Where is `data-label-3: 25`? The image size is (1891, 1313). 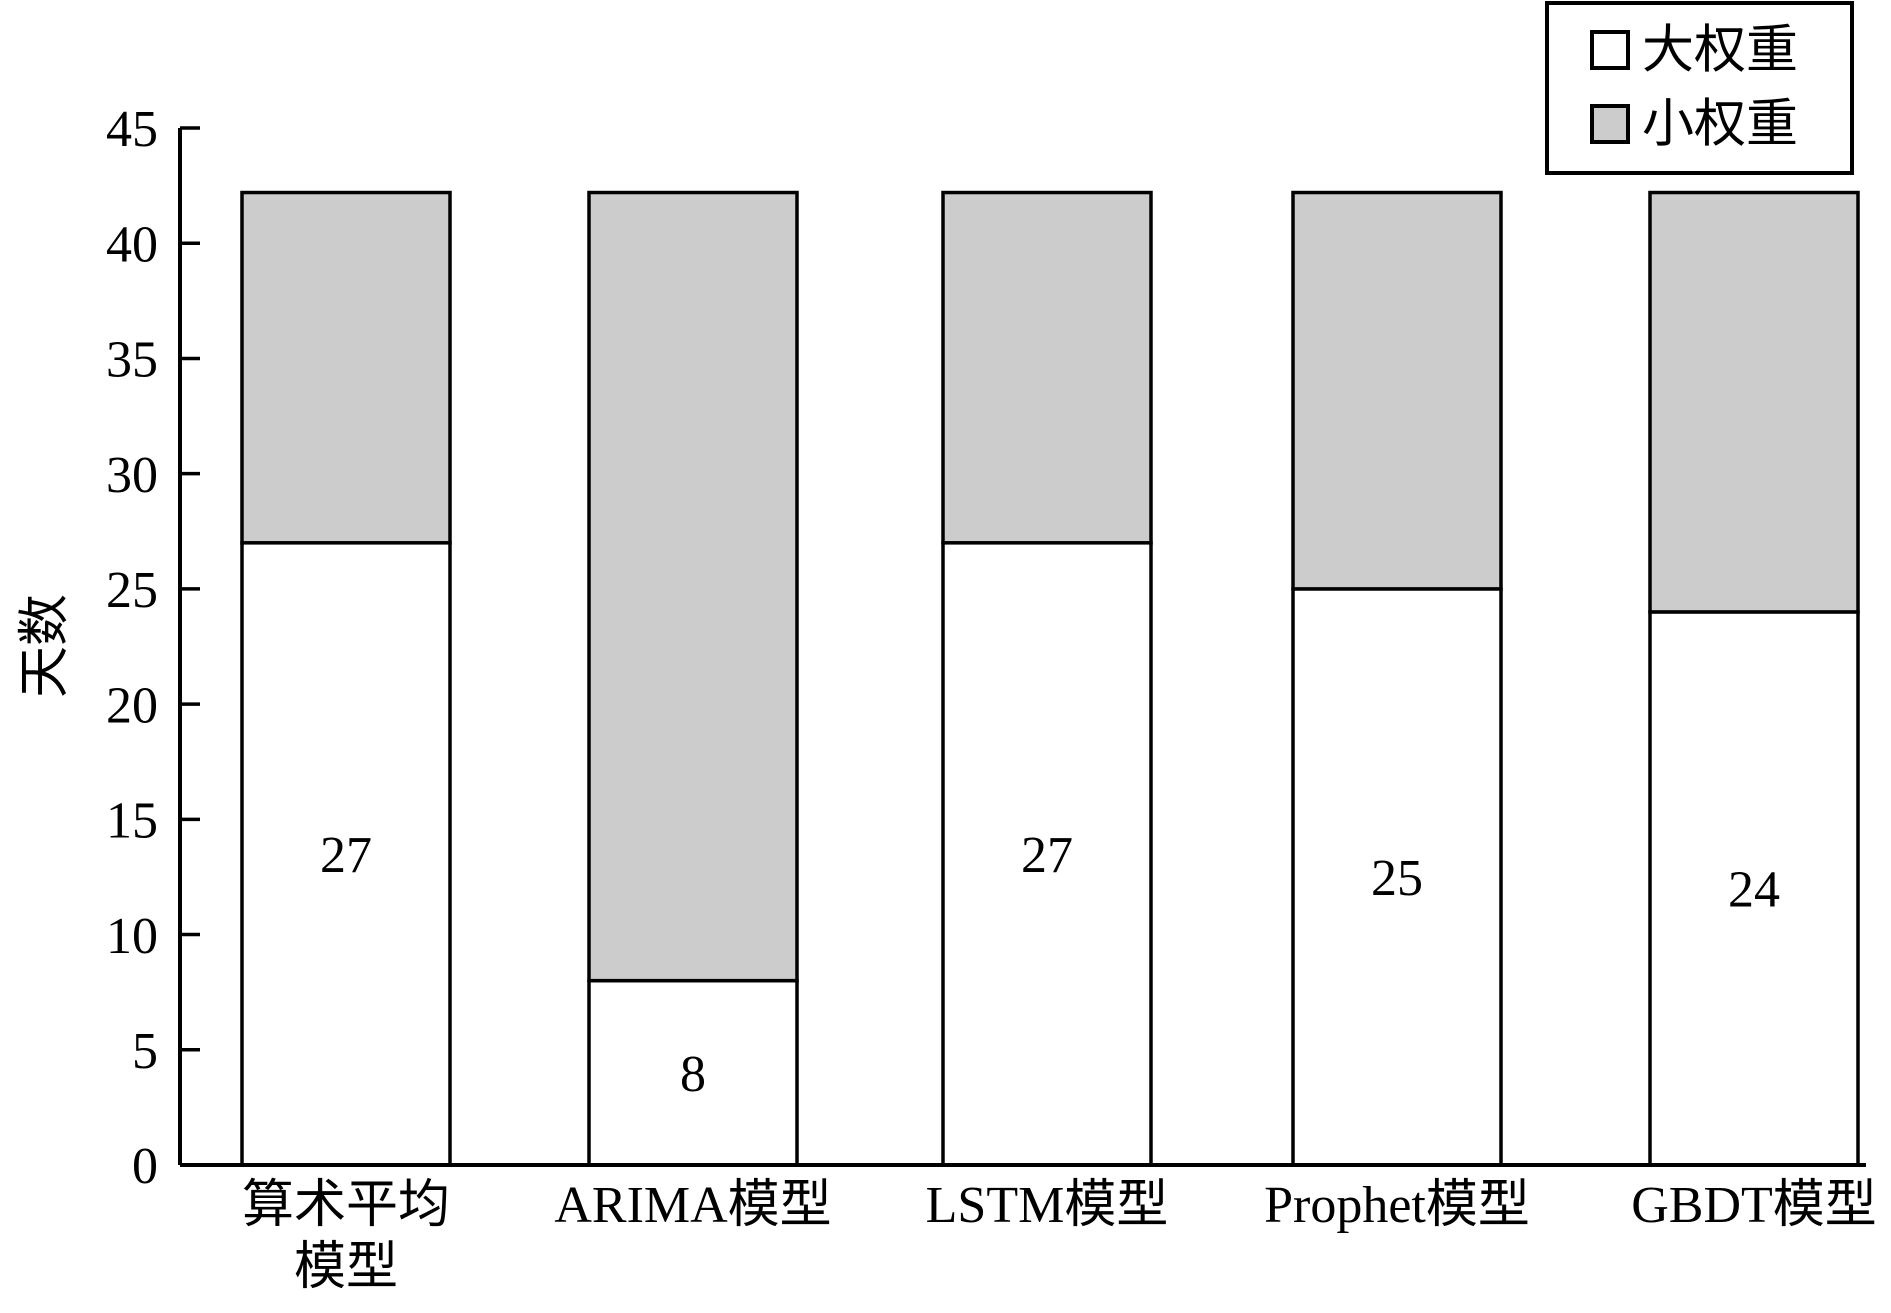 data-label-3: 25 is located at coordinates (1397, 878).